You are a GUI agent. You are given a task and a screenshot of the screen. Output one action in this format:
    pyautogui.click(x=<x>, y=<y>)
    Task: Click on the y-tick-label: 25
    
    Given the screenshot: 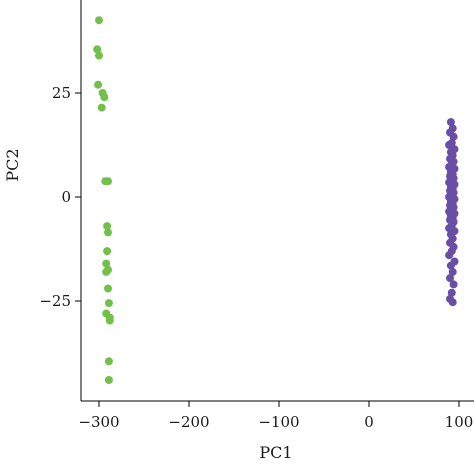 What is the action you would take?
    pyautogui.click(x=61, y=93)
    